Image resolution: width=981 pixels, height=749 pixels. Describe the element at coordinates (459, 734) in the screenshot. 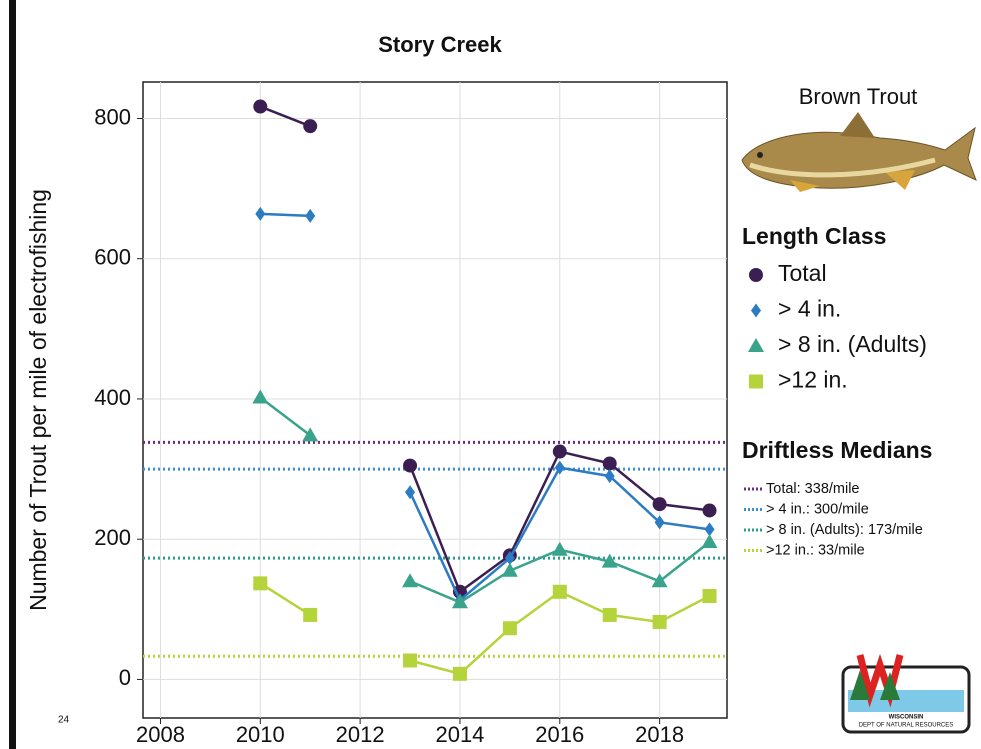

I see `x-tick-label: 2014` at that location.